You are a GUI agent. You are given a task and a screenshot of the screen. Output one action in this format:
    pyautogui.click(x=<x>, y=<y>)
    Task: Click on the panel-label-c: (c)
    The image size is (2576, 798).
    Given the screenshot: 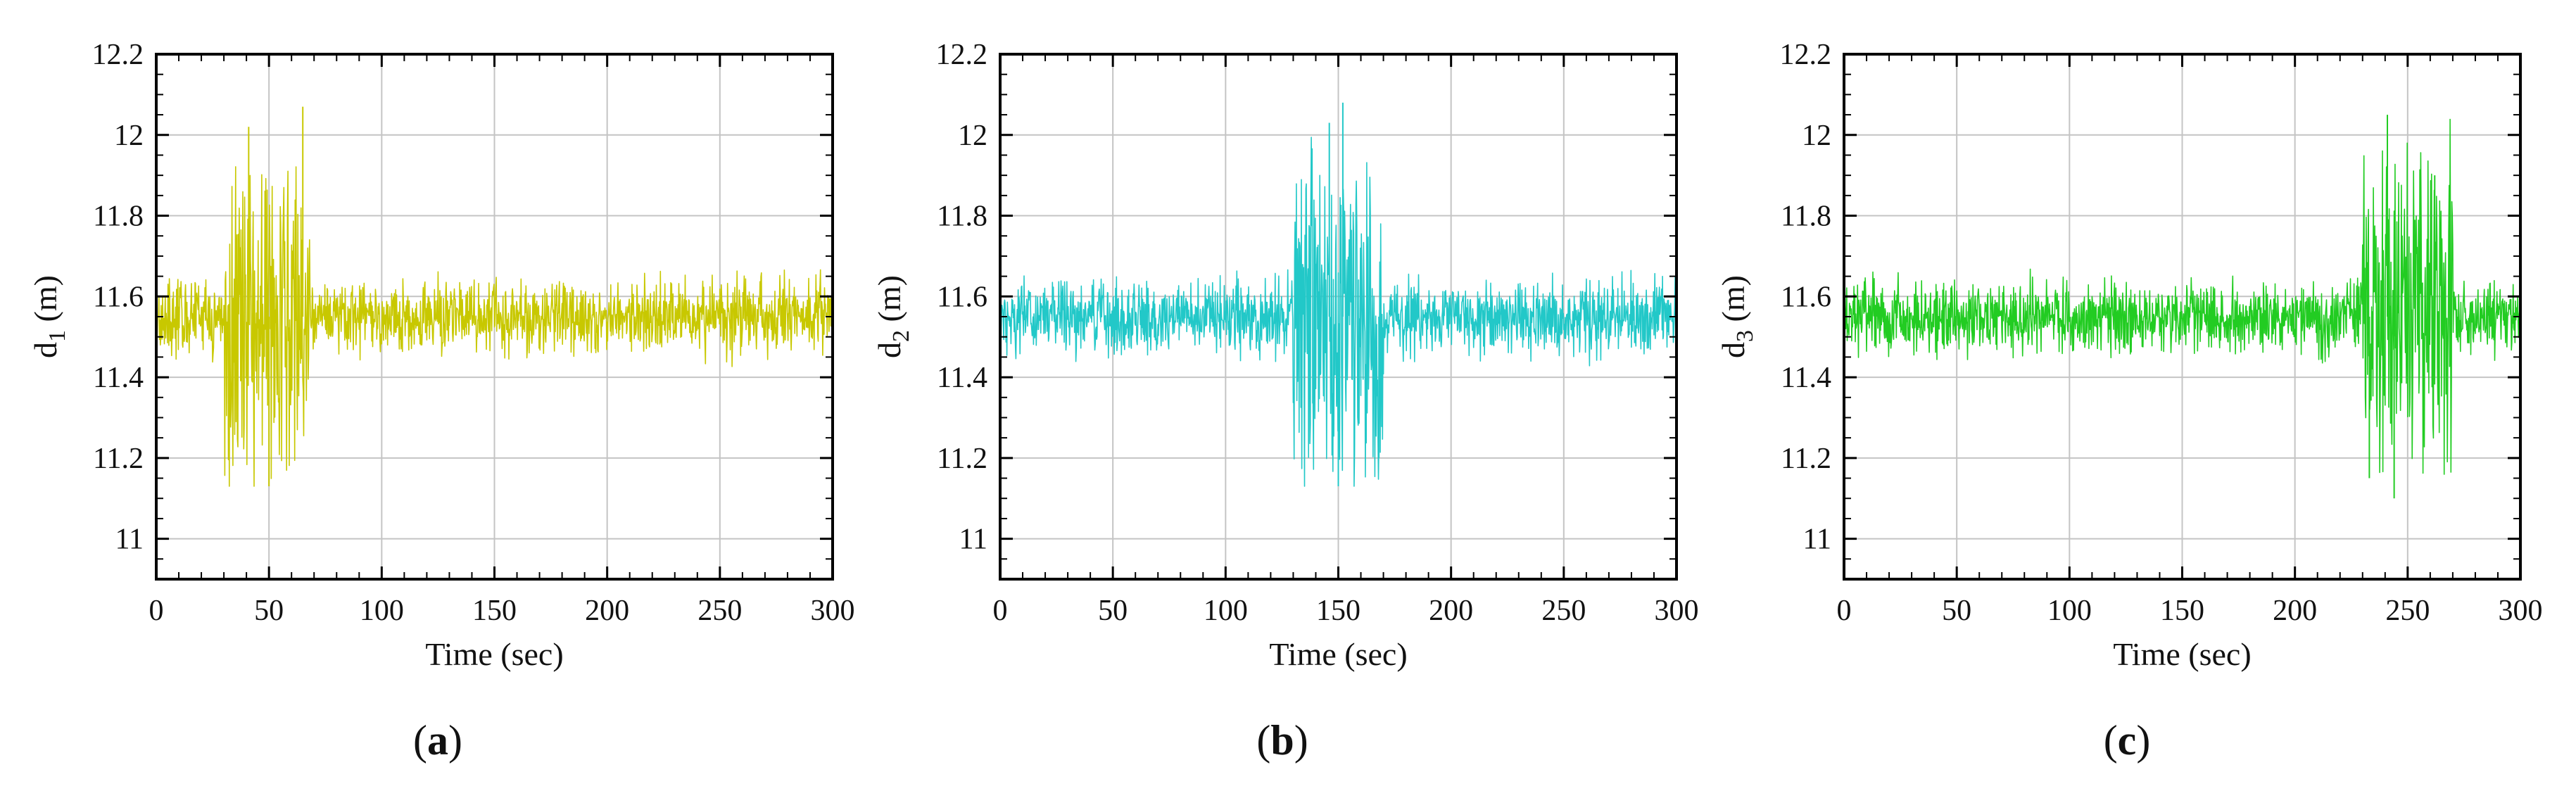 What is the action you would take?
    pyautogui.click(x=2127, y=740)
    